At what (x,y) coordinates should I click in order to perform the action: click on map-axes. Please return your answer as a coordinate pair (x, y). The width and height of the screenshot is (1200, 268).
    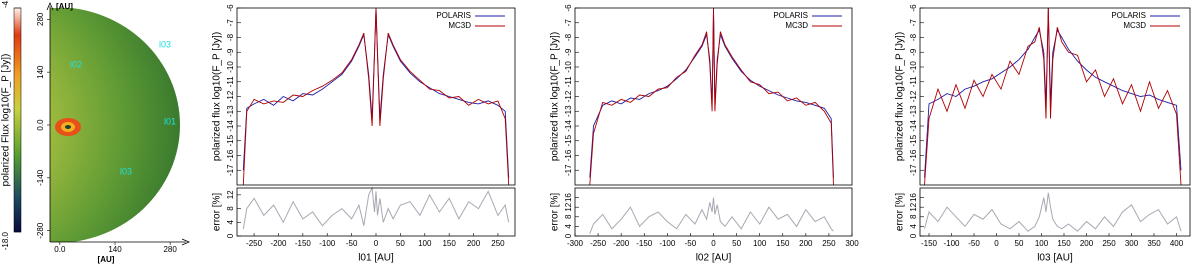
    Looking at the image, I should click on (118, 123).